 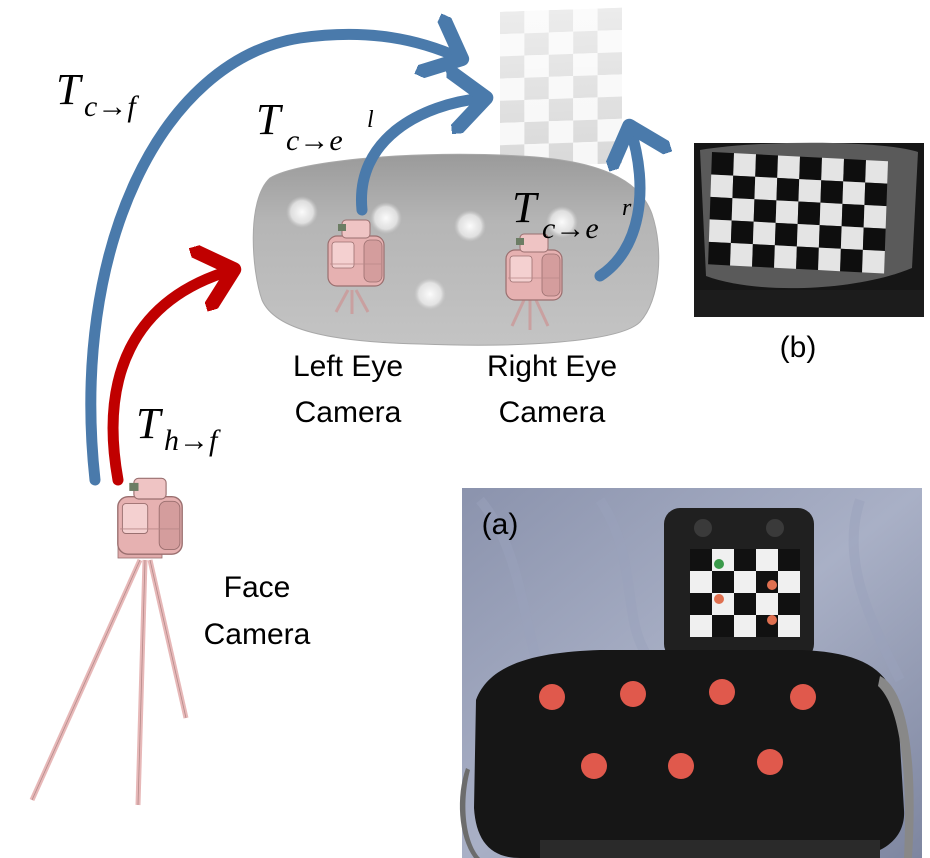 I want to click on label-camera-to-face: T c→f, so click(x=97, y=94).